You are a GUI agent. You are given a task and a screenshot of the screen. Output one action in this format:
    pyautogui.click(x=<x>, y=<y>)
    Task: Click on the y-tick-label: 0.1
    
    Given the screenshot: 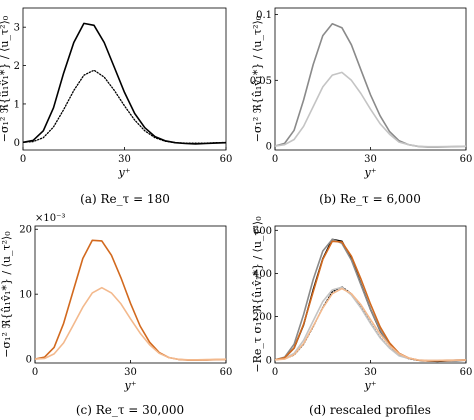 What is the action you would take?
    pyautogui.click(x=264, y=15)
    